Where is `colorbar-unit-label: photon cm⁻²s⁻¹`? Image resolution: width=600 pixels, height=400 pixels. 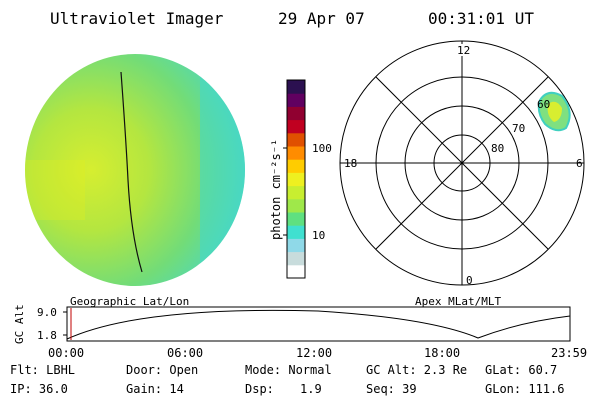
colorbar-unit-label: photon cm⁻²s⁻¹ is located at coordinates (276, 189).